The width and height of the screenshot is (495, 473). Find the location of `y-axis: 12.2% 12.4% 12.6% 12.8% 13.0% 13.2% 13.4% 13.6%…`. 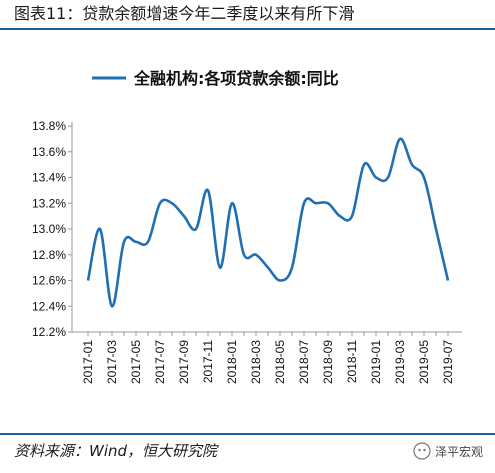

y-axis: 12.2% 12.4% 12.6% 12.8% 13.0% 13.2% 13.4% 13.6%… is located at coordinates (52, 229).